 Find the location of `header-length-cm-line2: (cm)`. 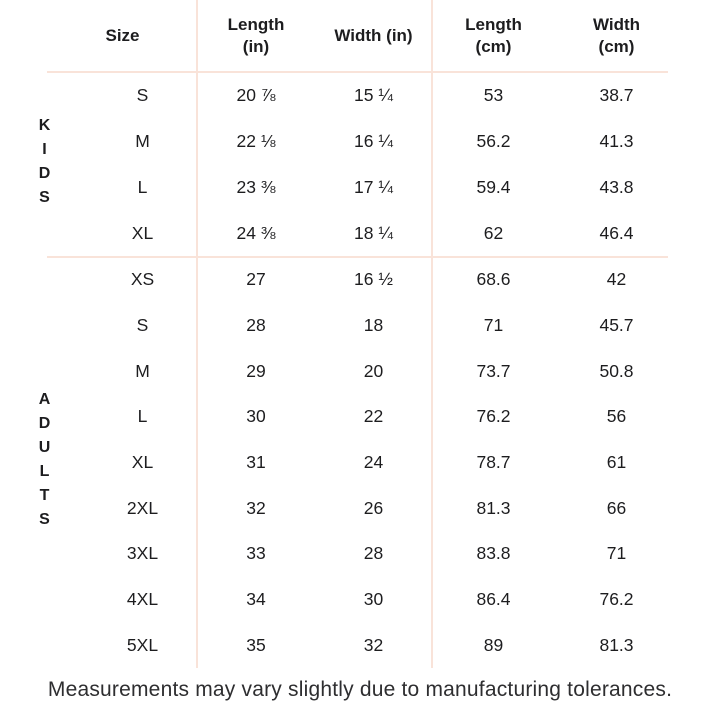

header-length-cm-line2: (cm) is located at coordinates (493, 46).